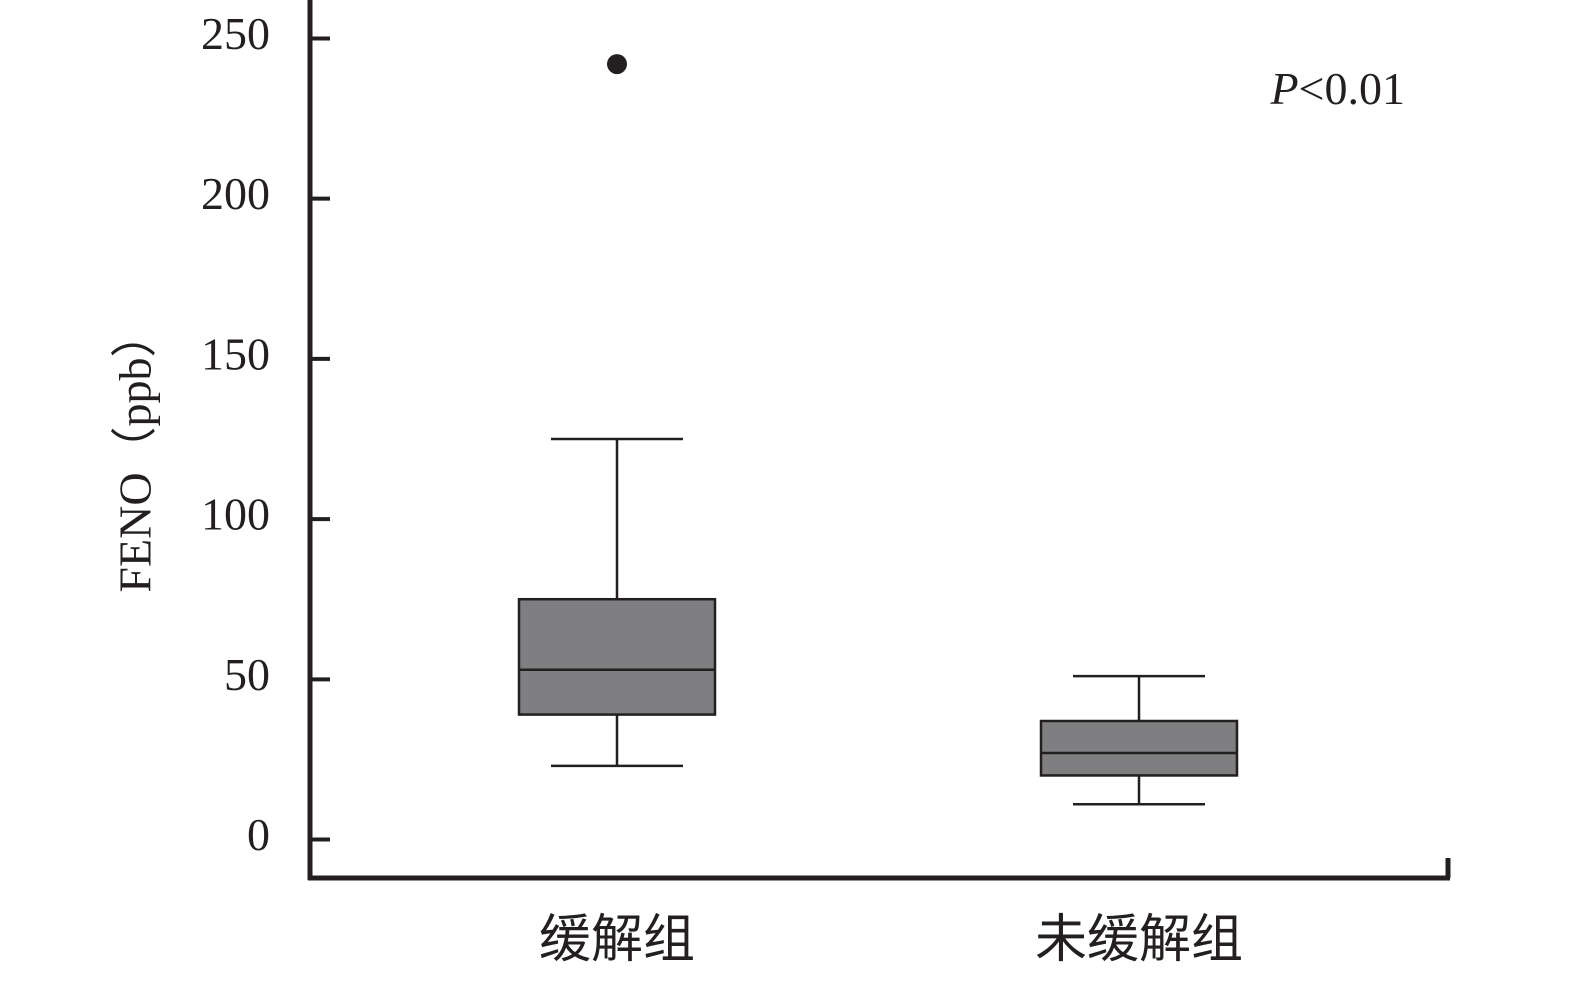  What do you see at coordinates (247, 674) in the screenshot?
I see `y-tick-label: 50` at bounding box center [247, 674].